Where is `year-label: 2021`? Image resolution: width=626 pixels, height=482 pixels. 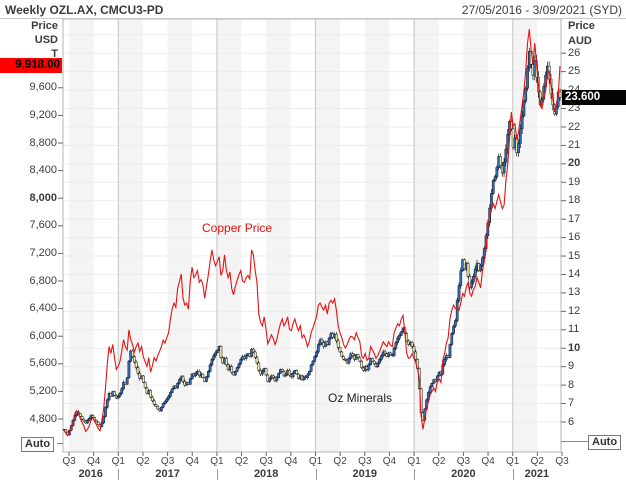
year-label: 2021 is located at coordinates (537, 474).